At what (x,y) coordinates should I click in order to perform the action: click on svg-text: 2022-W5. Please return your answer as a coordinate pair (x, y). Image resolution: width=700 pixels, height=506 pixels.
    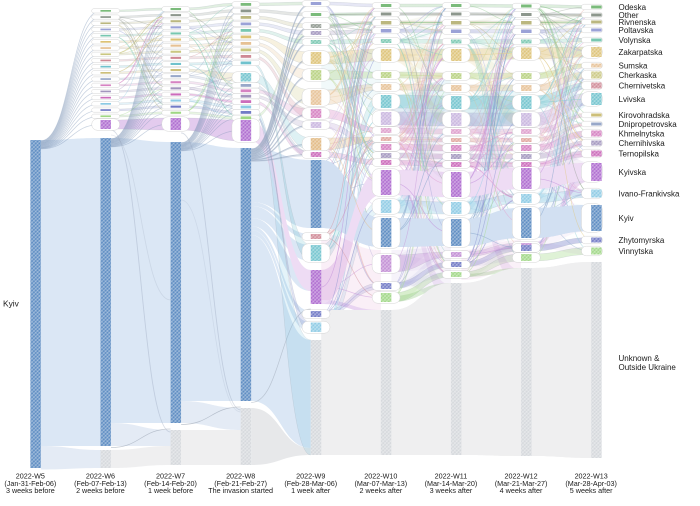
    Looking at the image, I should click on (30, 476).